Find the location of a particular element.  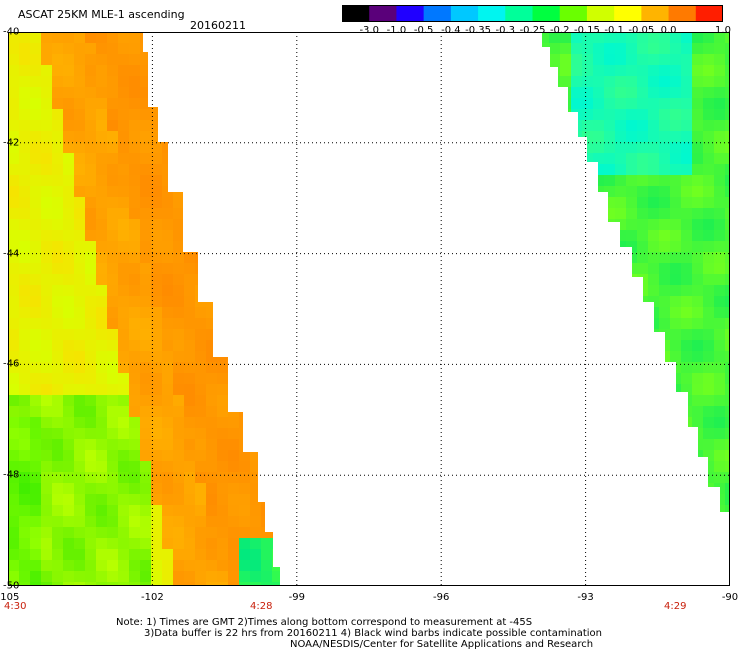

map-date: 20160211 is located at coordinates (218, 25).